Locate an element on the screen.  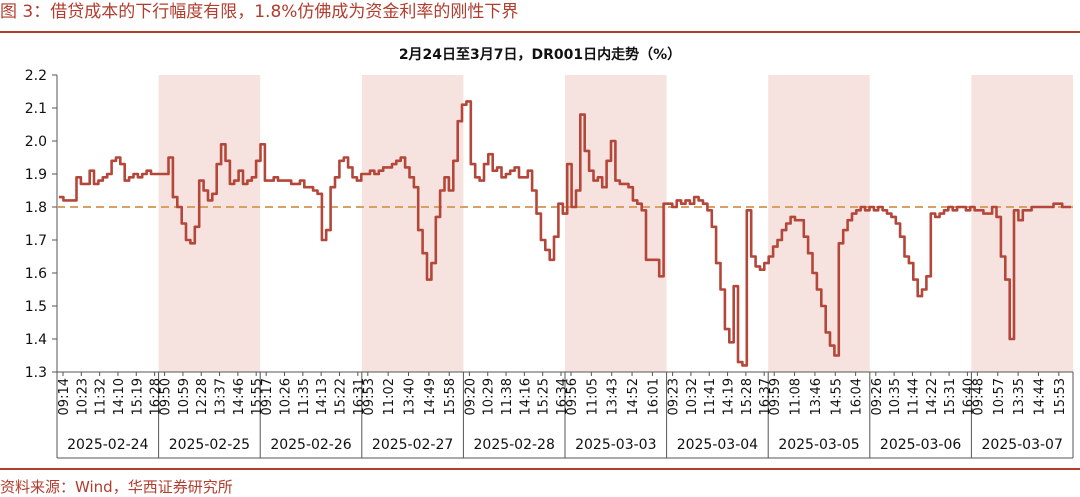
x-tick-label: 15:19 is located at coordinates (137, 396).